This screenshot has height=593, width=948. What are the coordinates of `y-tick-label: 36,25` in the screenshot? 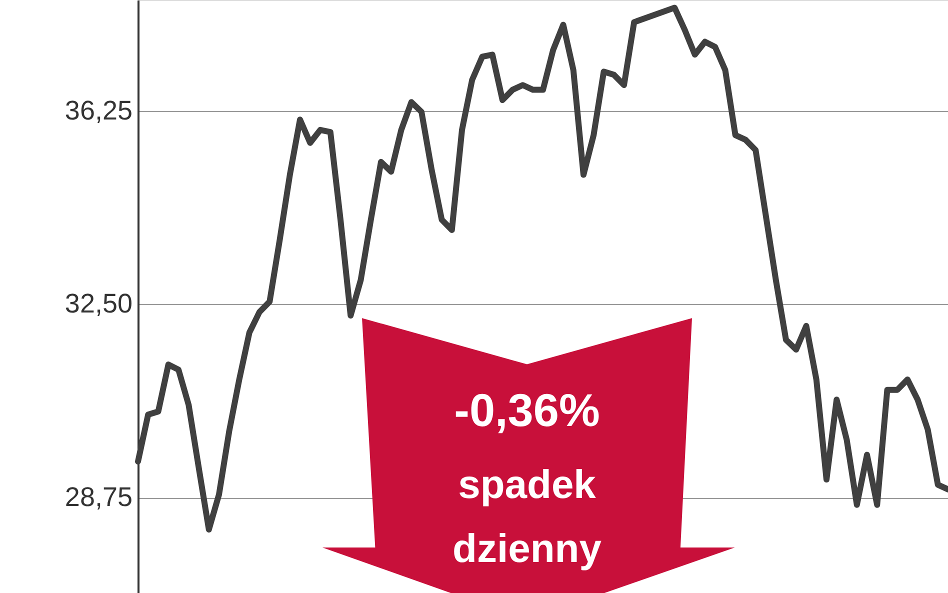 It's located at (98, 110).